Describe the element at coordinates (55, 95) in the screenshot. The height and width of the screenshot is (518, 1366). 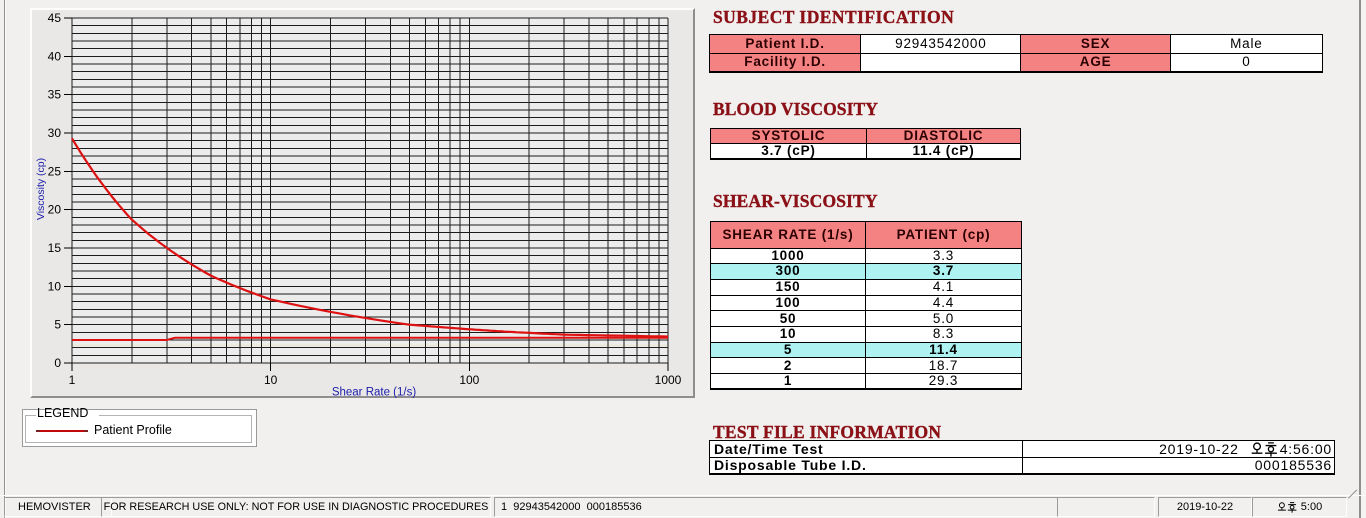
I see `svg-text: 35` at that location.